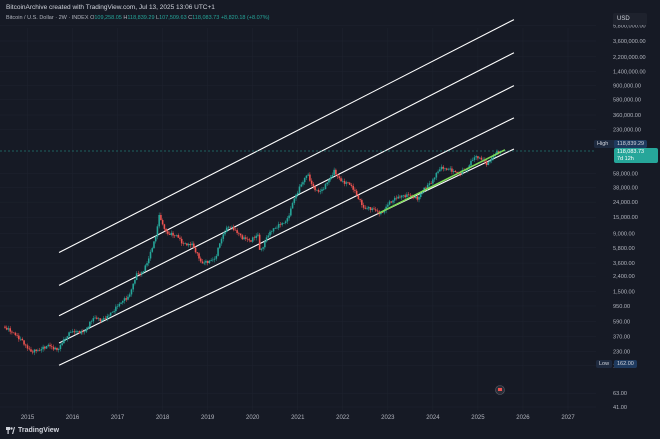  I want to click on high-label: H, so click(125, 18).